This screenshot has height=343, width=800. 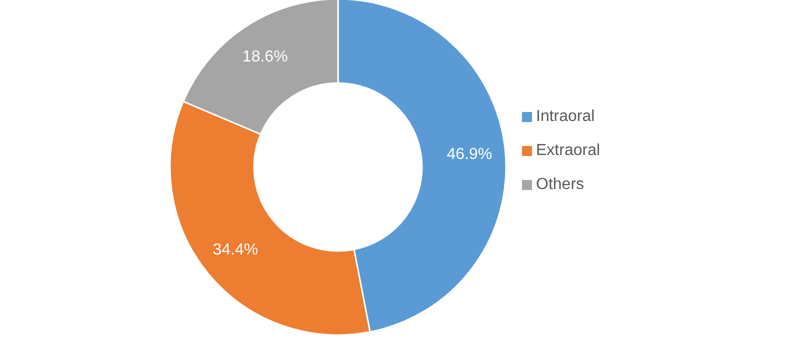 I want to click on legend-label: Others, so click(x=560, y=185).